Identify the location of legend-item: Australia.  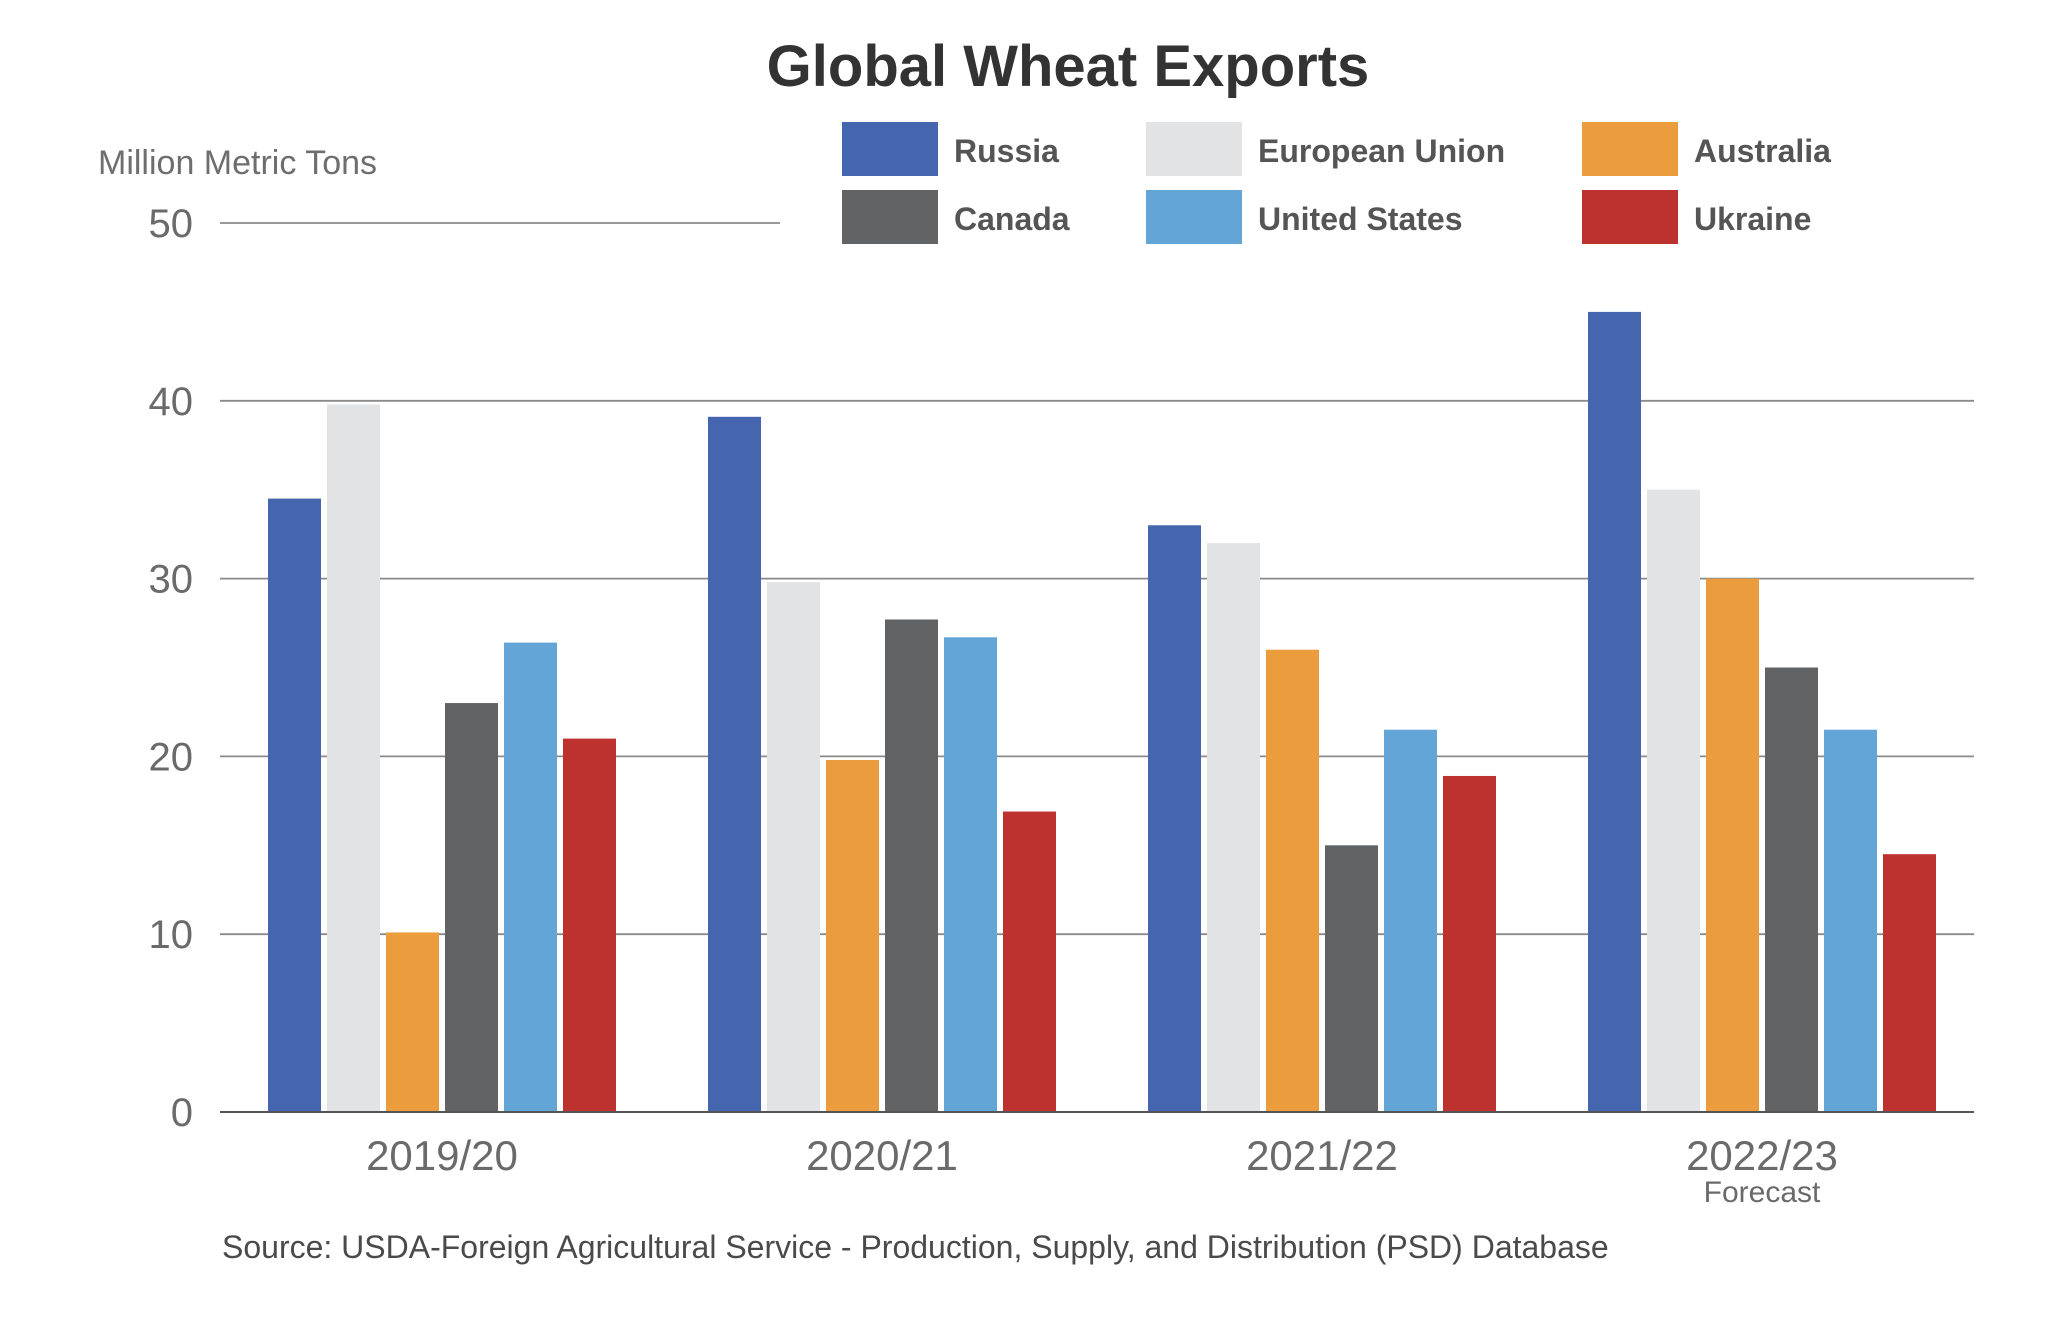
(1706, 149).